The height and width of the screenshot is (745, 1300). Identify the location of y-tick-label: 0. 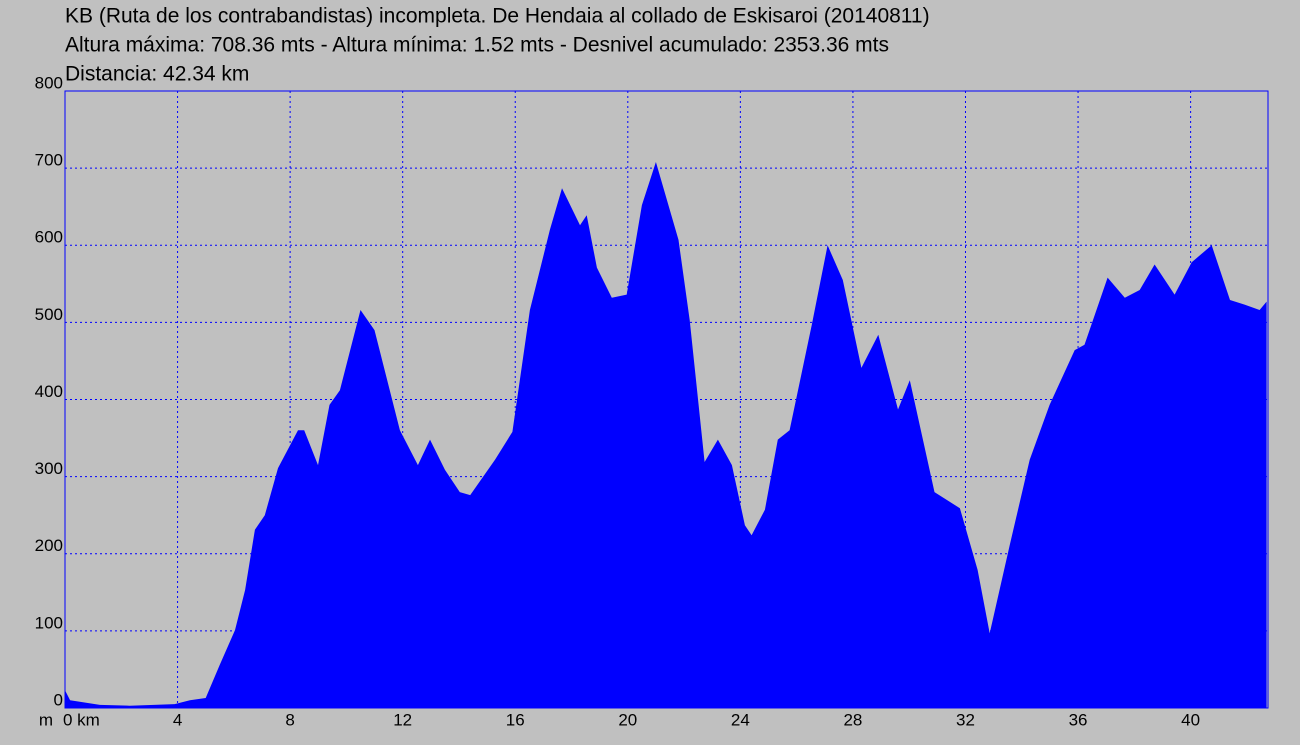
(58, 699).